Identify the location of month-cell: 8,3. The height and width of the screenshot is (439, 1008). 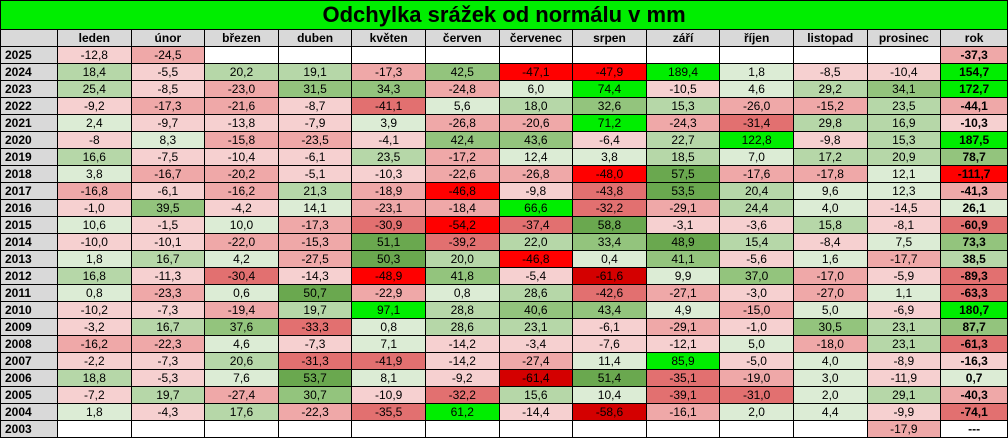
(168, 140).